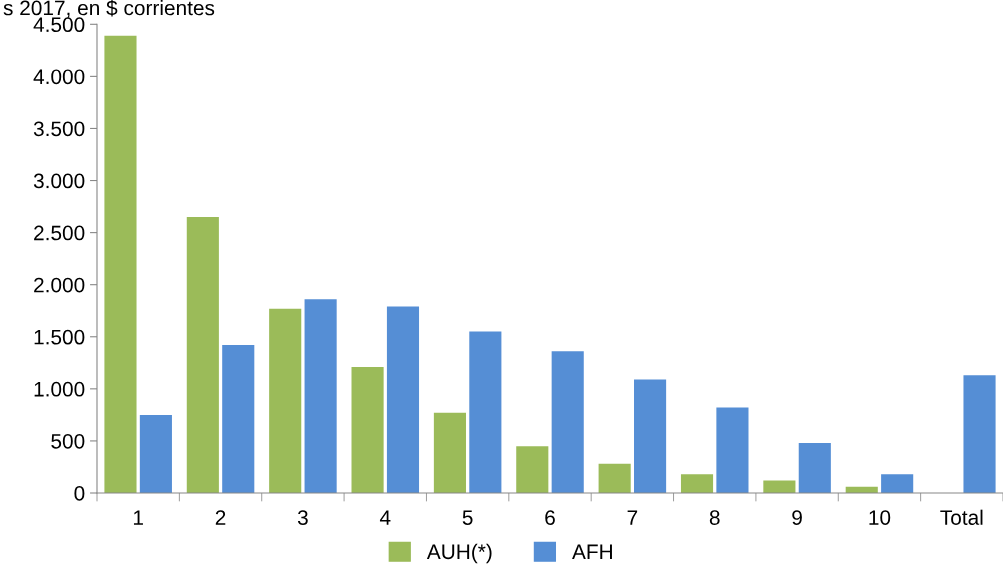 Image resolution: width=1003 pixels, height=582 pixels. I want to click on y-tick-label: 2.500, so click(59, 233).